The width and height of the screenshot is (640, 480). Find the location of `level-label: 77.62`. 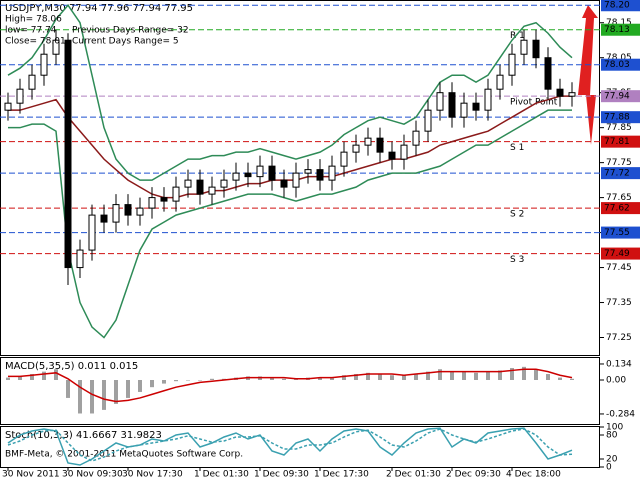

level-label: 77.62 is located at coordinates (617, 209).